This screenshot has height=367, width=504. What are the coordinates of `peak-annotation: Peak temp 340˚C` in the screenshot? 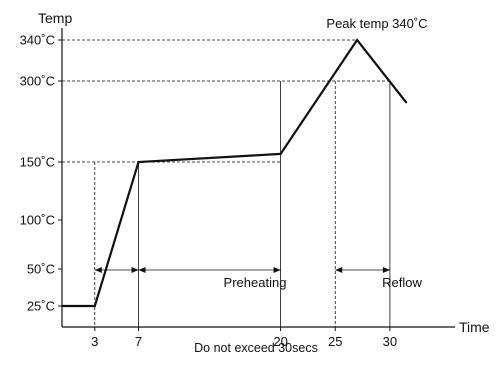 It's located at (376, 23).